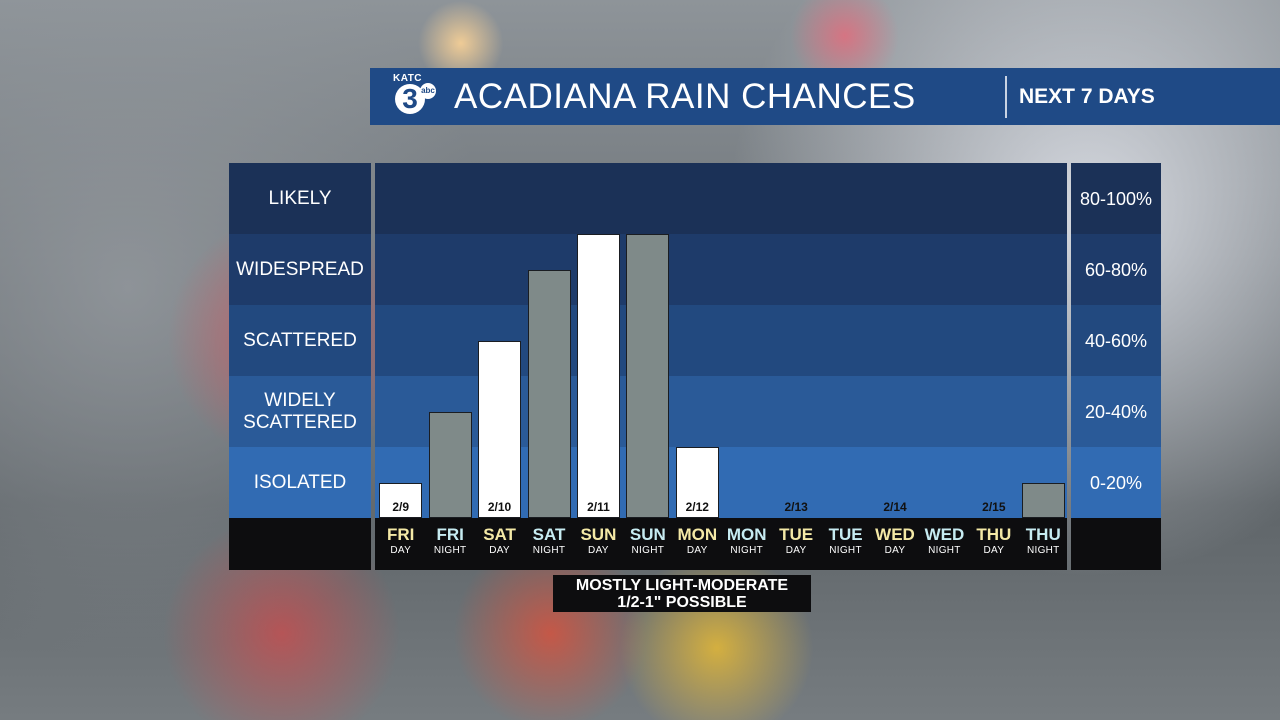 The height and width of the screenshot is (720, 1280). What do you see at coordinates (1043, 500) in the screenshot?
I see `bar-thu-night` at bounding box center [1043, 500].